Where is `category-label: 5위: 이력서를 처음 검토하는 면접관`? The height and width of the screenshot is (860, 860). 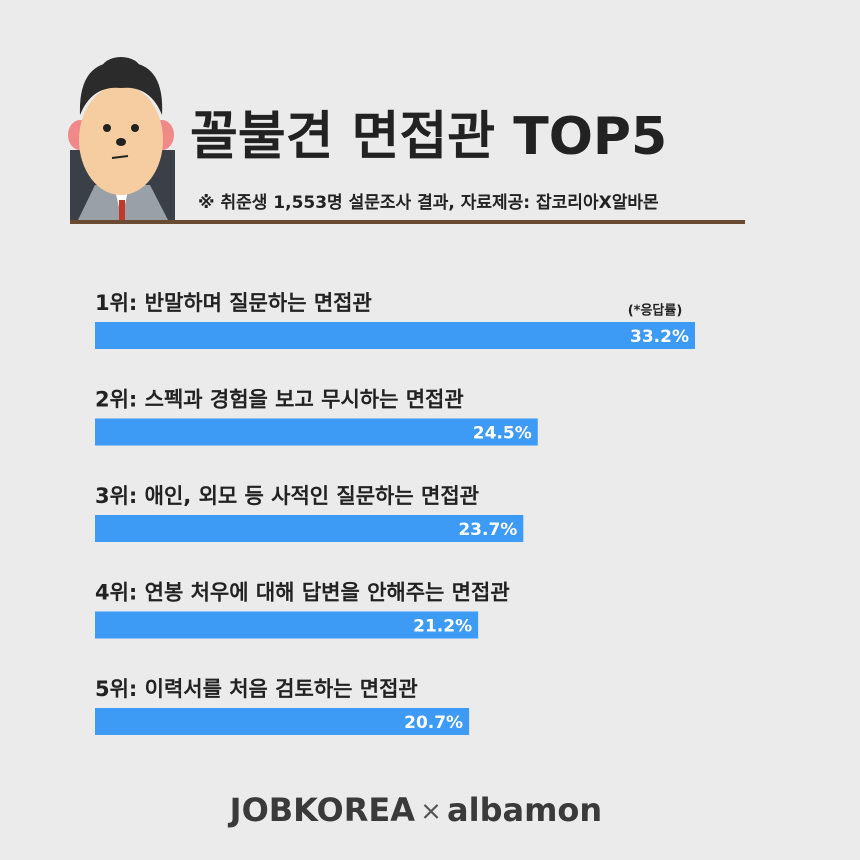
category-label: 5위: 이력서를 처음 검토하는 면접관 is located at coordinates (256, 689).